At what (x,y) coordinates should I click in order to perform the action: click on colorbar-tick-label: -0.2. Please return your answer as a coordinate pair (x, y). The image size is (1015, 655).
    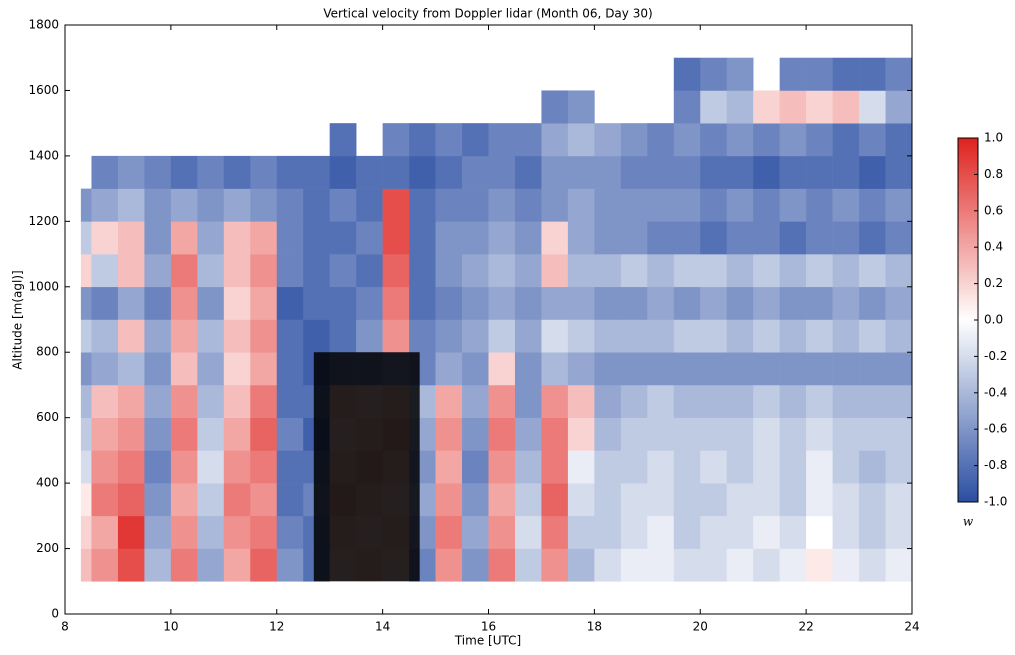
    Looking at the image, I should click on (995, 356).